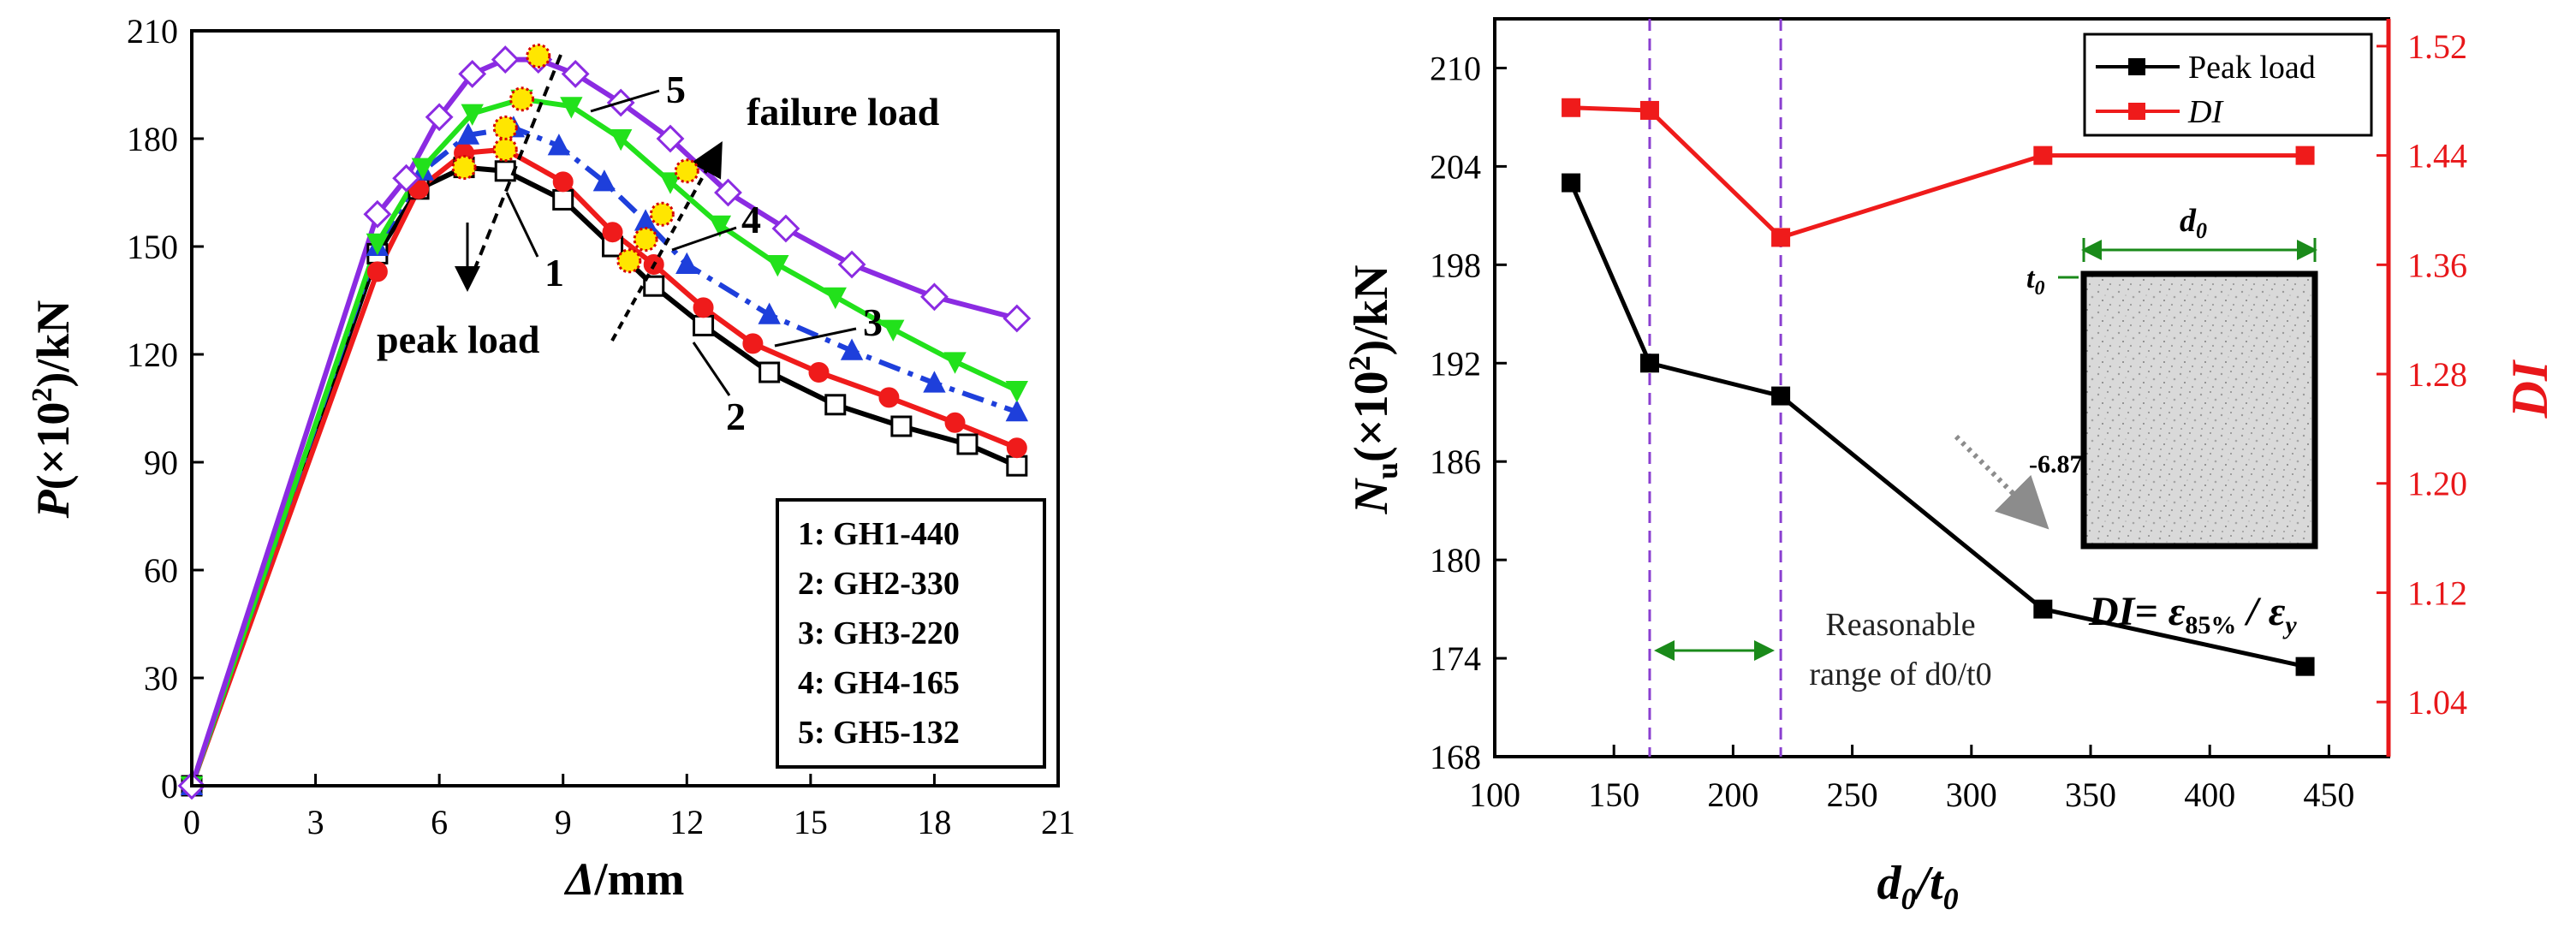  Describe the element at coordinates (1852, 795) in the screenshot. I see `chart2-x-tick-label: 250` at that location.